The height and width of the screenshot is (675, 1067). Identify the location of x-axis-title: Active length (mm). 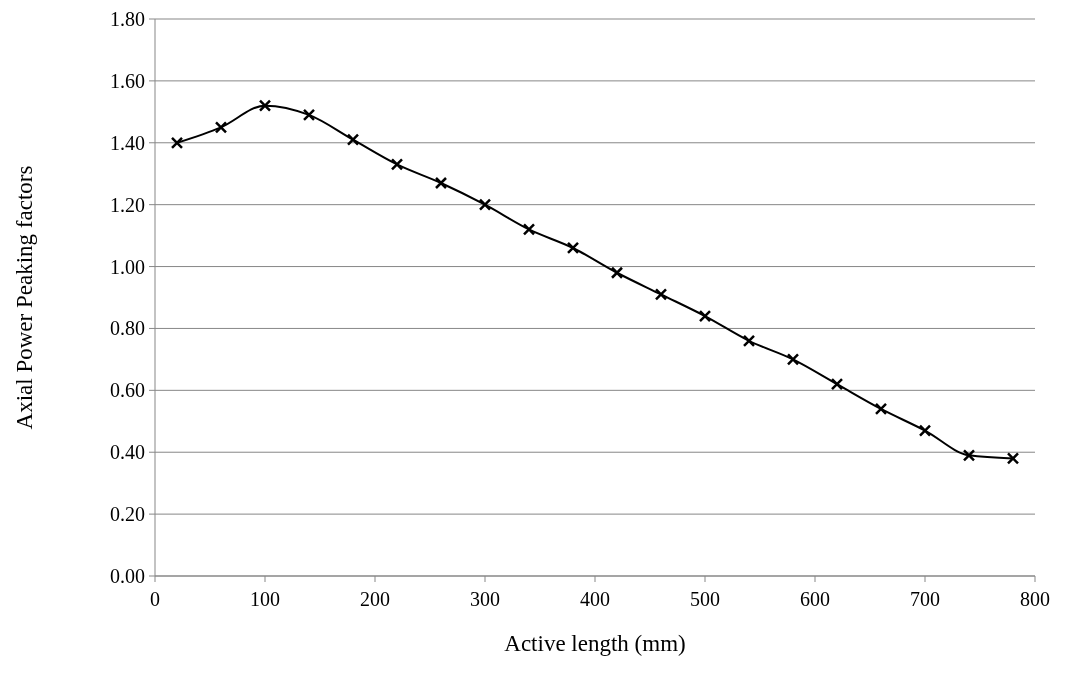
(595, 643).